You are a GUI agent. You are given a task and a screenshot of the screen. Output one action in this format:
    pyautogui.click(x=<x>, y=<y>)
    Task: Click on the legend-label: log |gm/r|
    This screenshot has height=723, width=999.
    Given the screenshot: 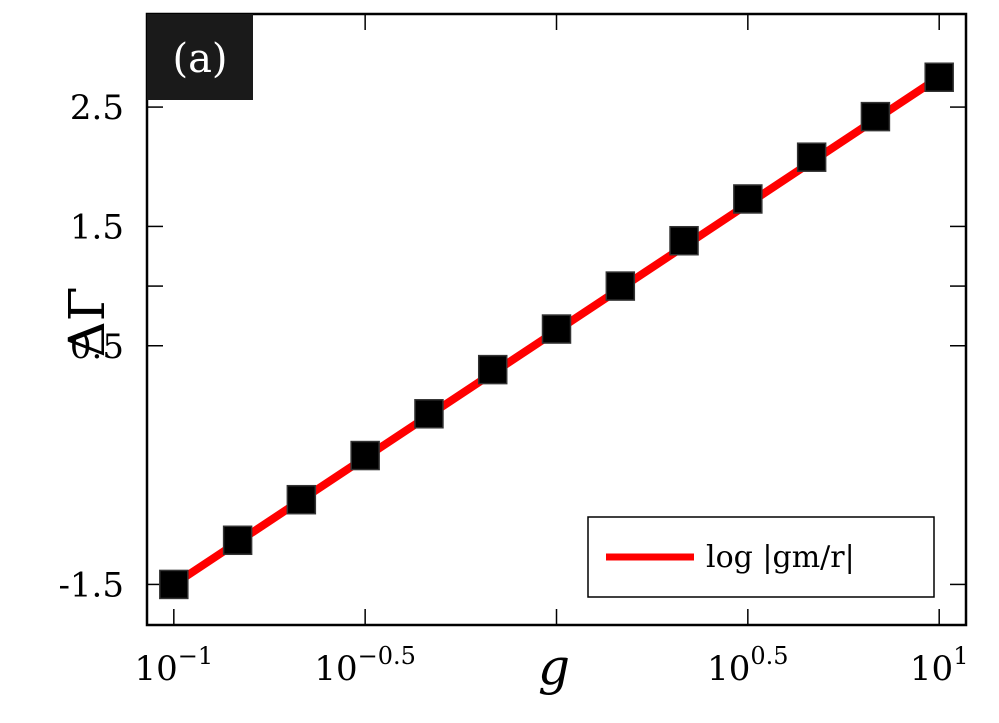 What is the action you would take?
    pyautogui.click(x=780, y=557)
    